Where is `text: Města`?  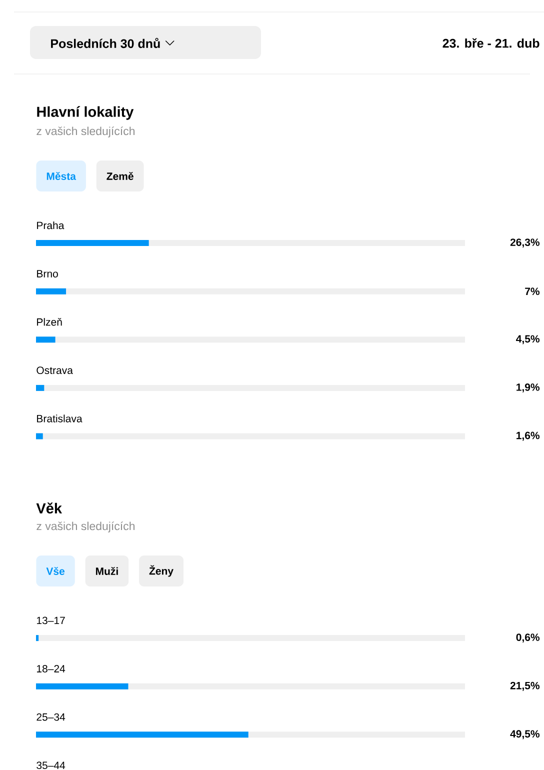 text: Města is located at coordinates (61, 176).